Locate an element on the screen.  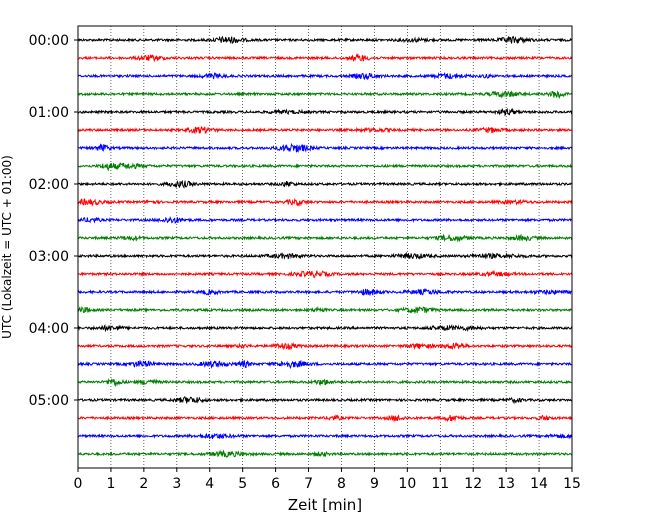
x-tick-label: 8 is located at coordinates (341, 484).